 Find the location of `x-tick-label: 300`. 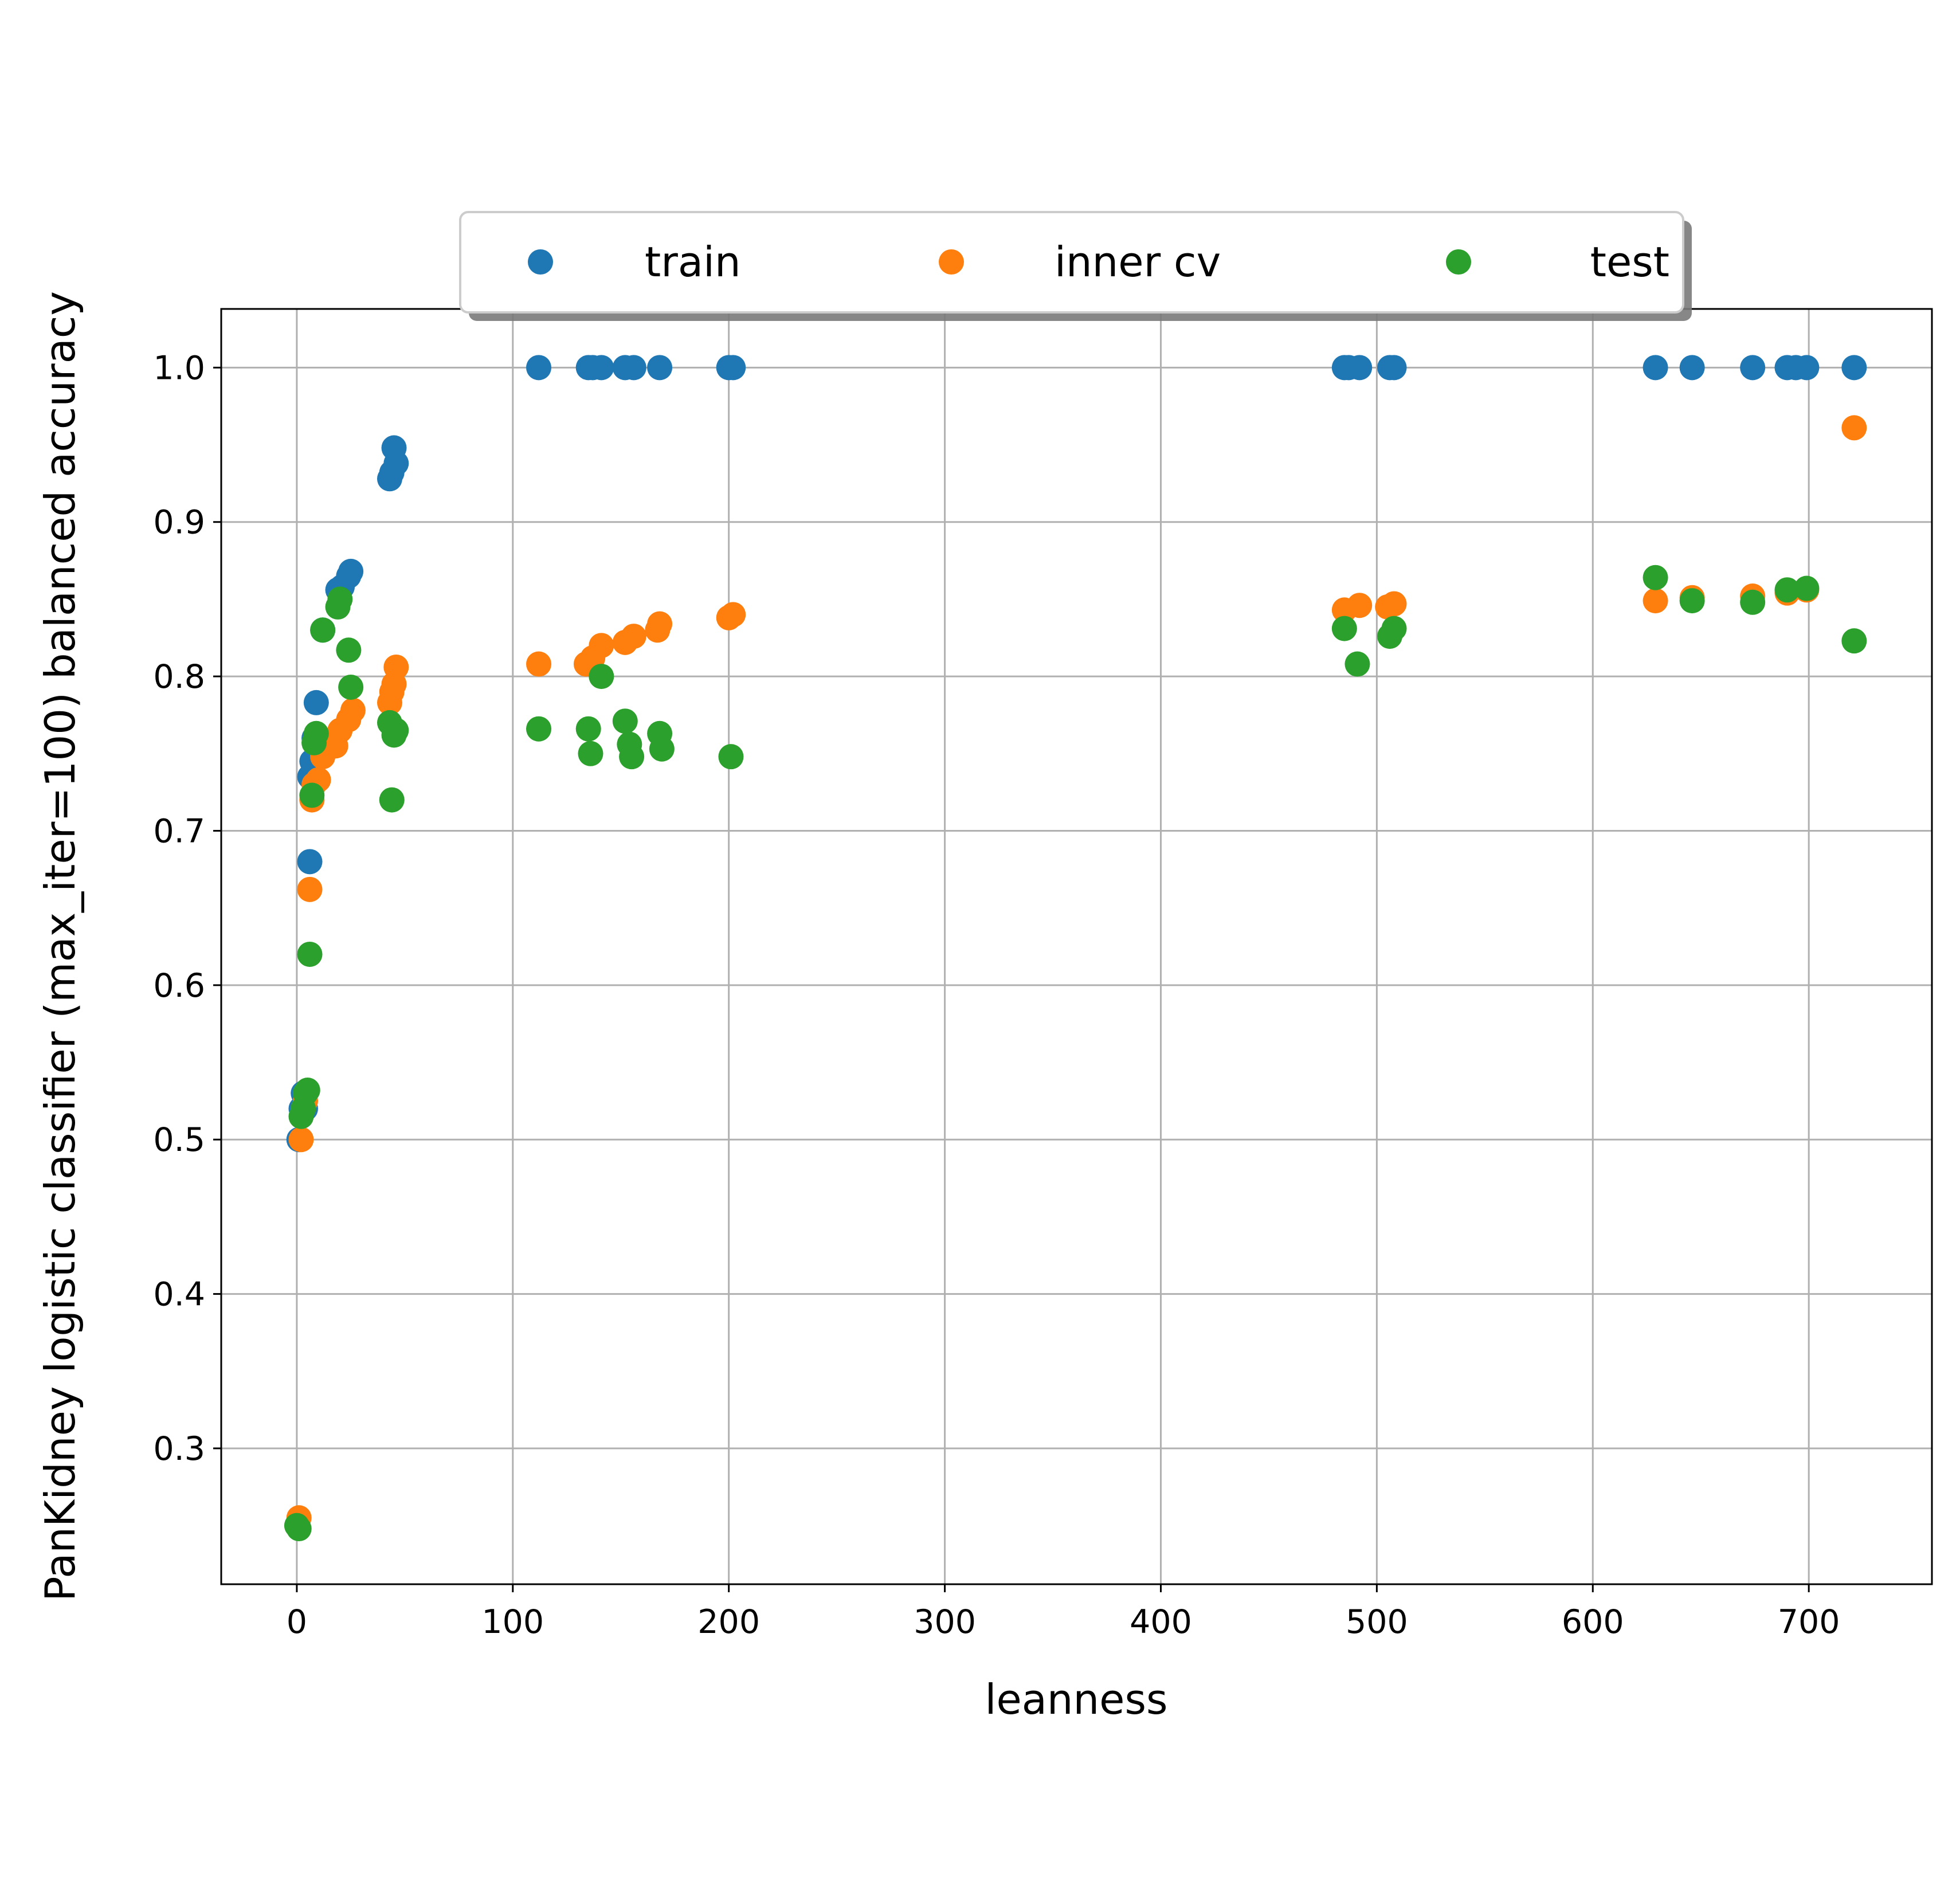

x-tick-label: 300 is located at coordinates (945, 1622).